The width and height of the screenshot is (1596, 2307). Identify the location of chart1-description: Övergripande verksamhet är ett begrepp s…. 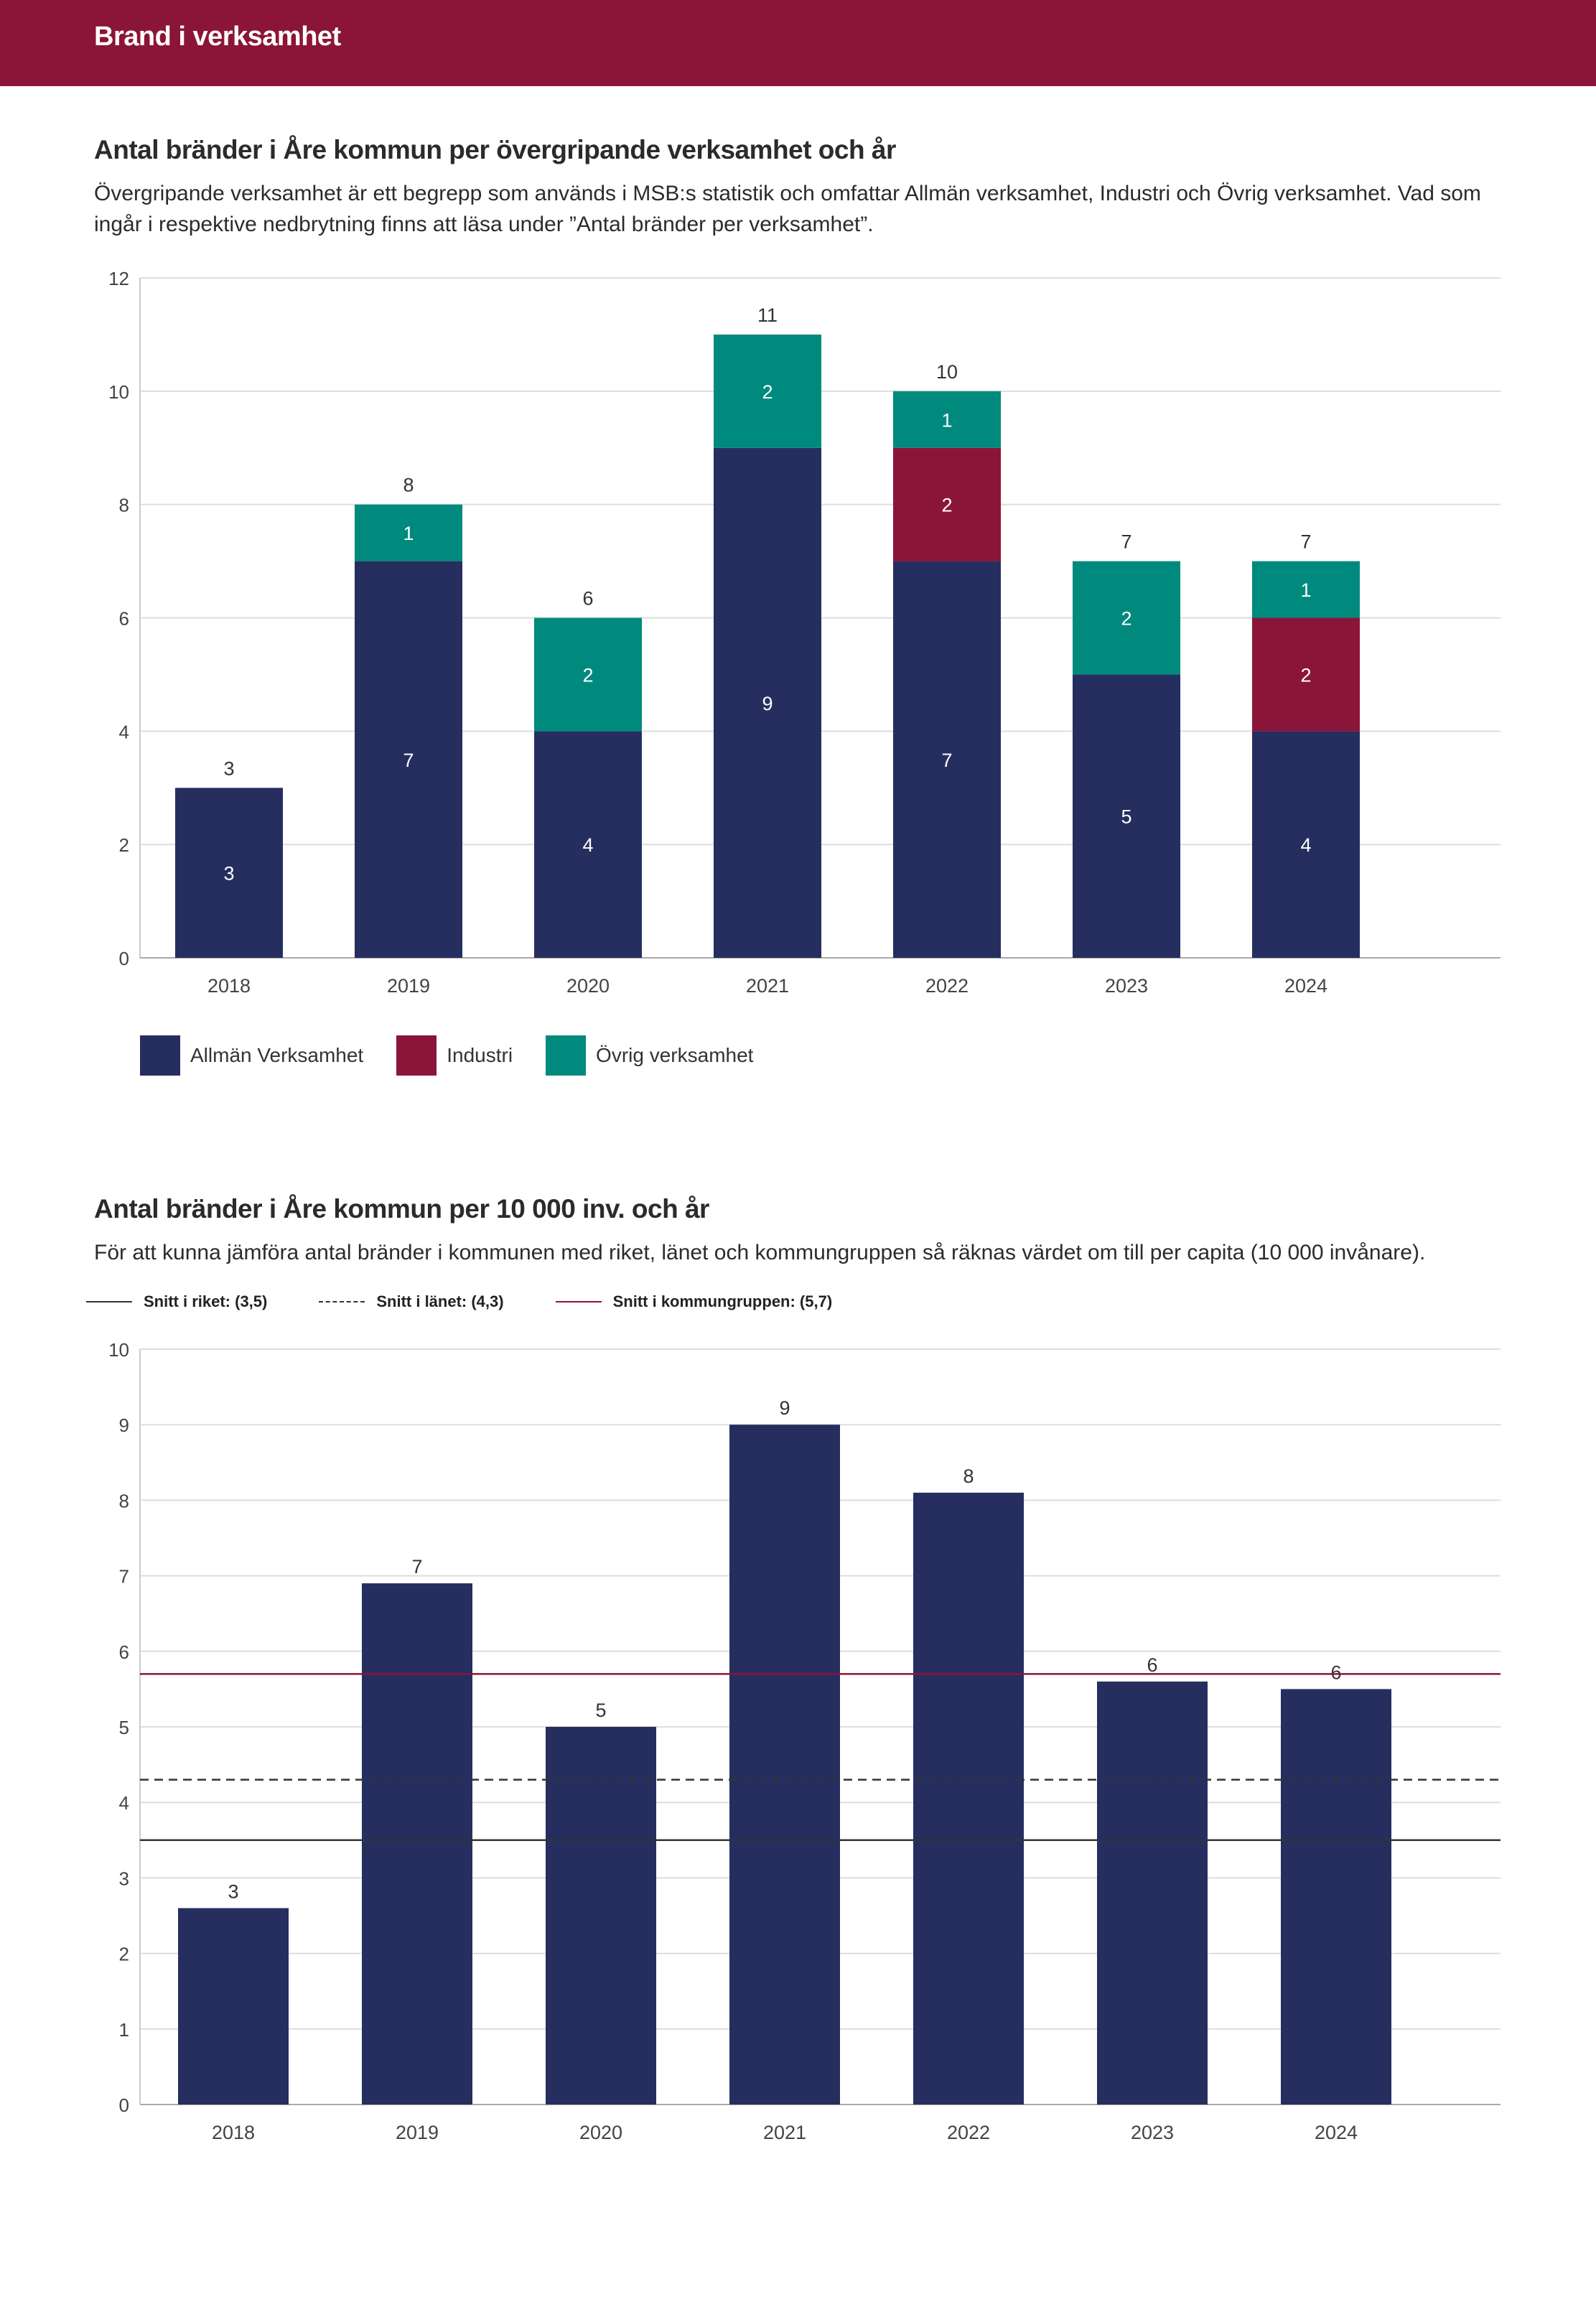
(787, 209).